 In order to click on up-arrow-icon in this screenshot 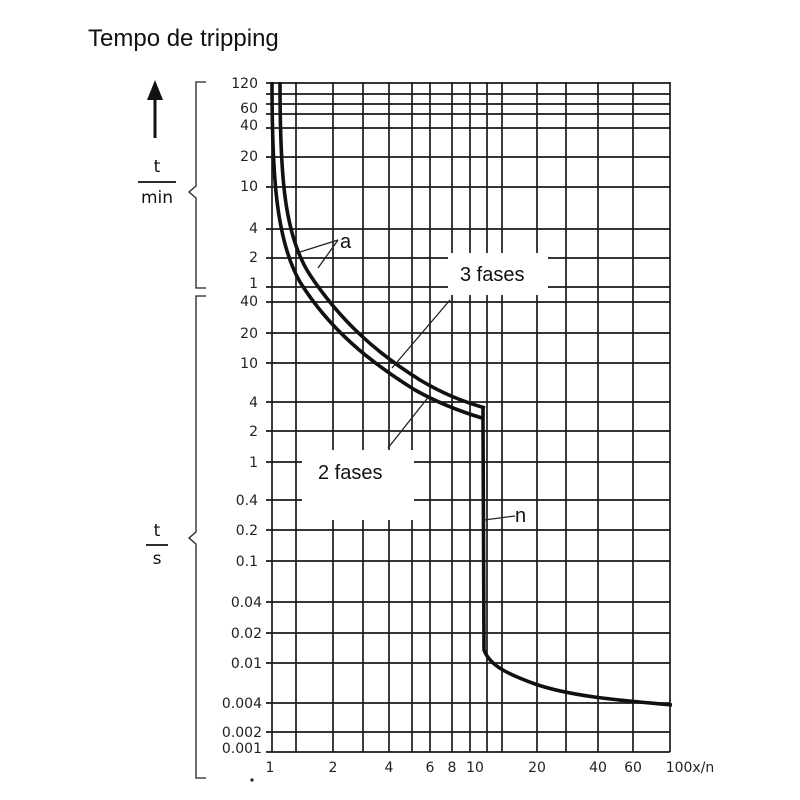, I will do `click(155, 109)`.